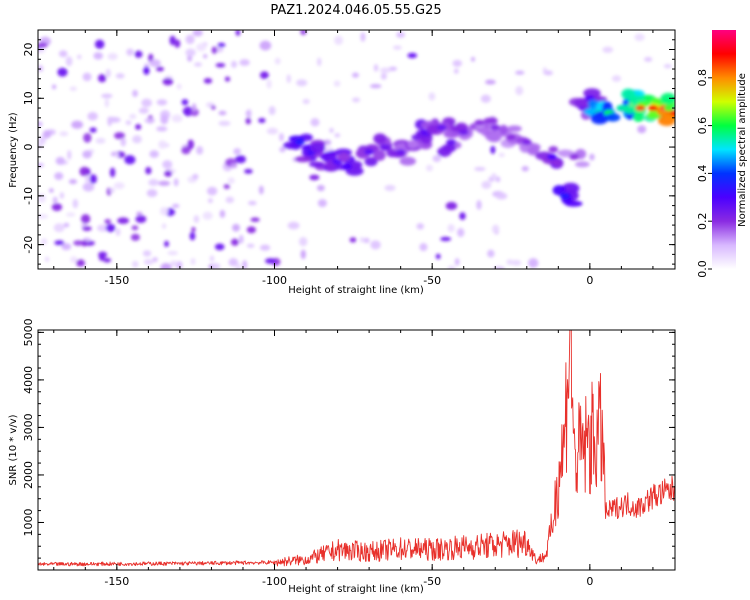 Image resolution: width=750 pixels, height=600 pixels. I want to click on y-tick-label: 5000, so click(28, 332).